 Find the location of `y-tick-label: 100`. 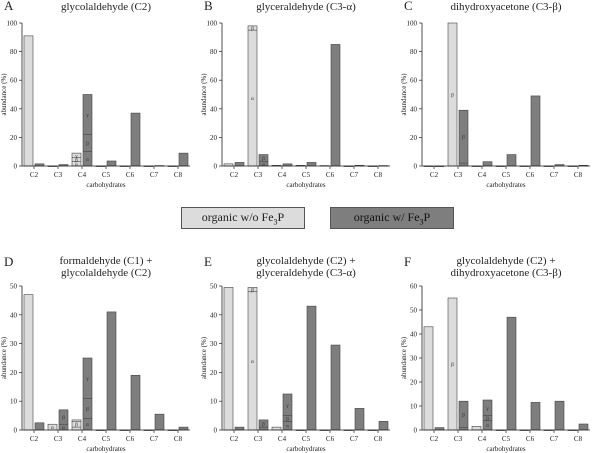

y-tick-label: 100 is located at coordinates (12, 24).